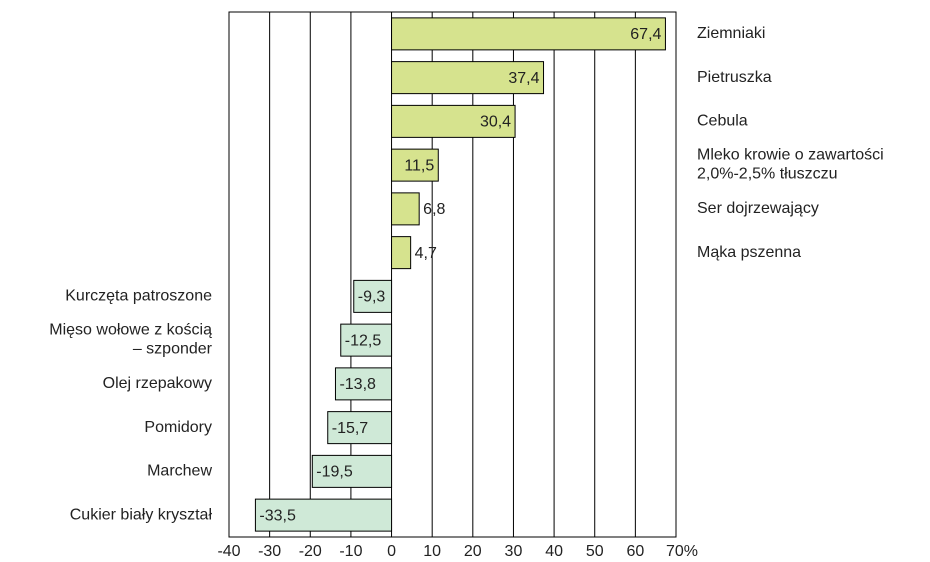 This screenshot has width=930, height=562. Describe the element at coordinates (495, 122) in the screenshot. I see `value-label: 30,4` at that location.